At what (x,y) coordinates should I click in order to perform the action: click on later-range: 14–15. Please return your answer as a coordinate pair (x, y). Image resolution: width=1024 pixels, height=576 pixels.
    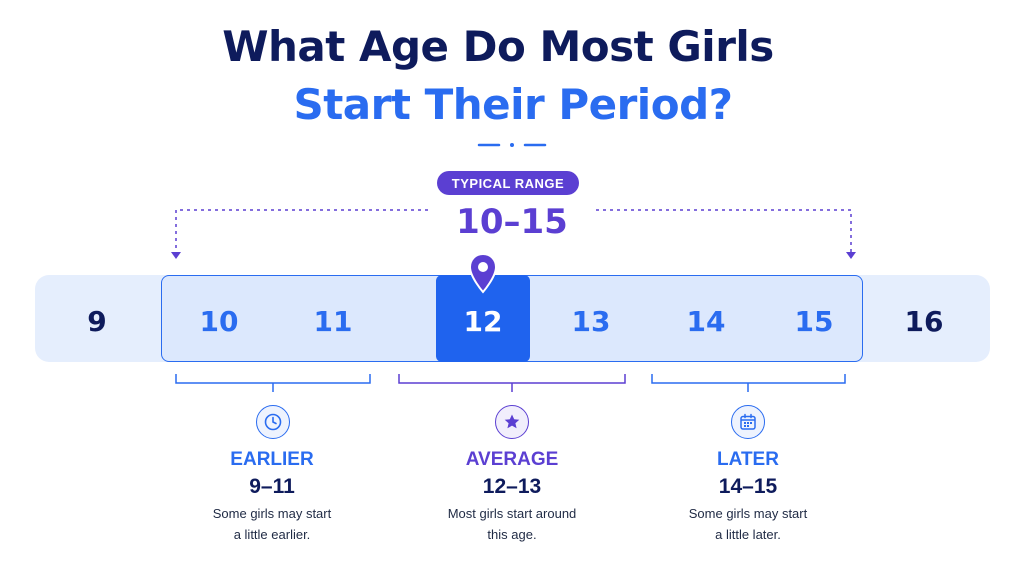
    Looking at the image, I should click on (748, 486).